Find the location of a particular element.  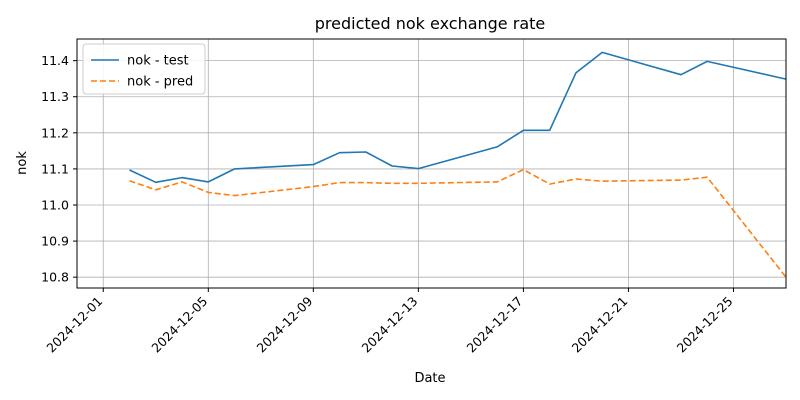

y-tick-label: 11.1 is located at coordinates (55, 168).